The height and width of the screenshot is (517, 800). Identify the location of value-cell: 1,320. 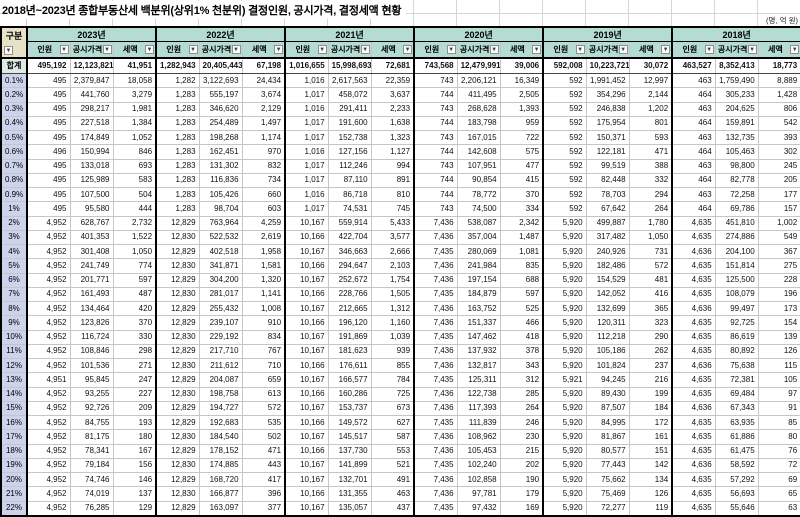
(263, 280).